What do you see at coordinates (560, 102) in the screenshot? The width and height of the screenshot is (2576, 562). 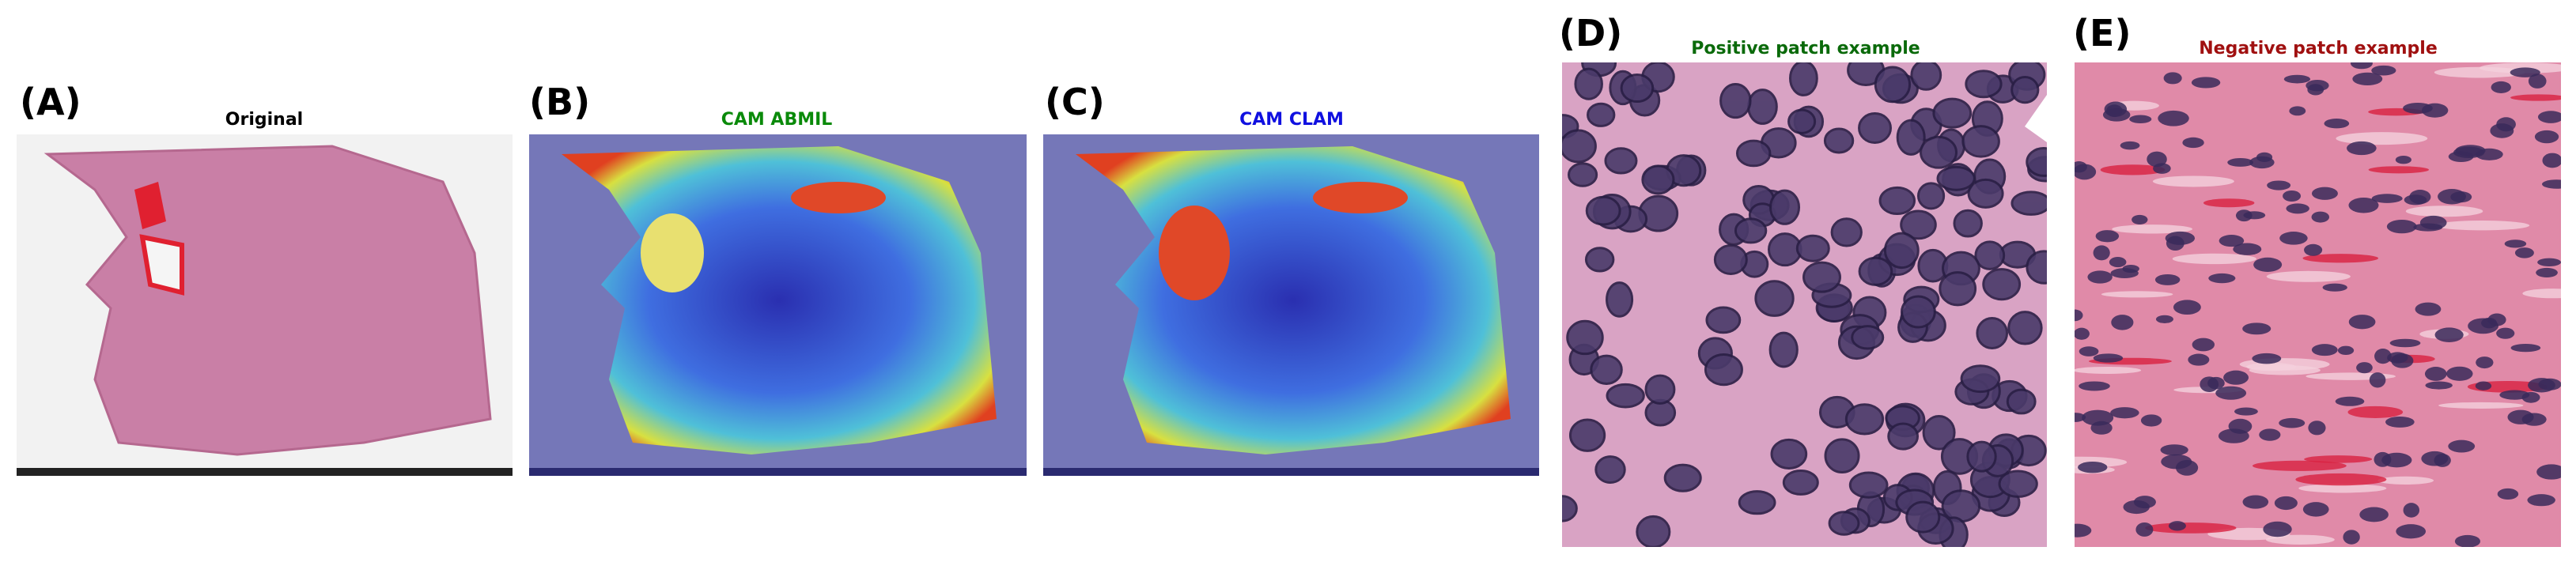 I see `panel-label: (B)` at bounding box center [560, 102].